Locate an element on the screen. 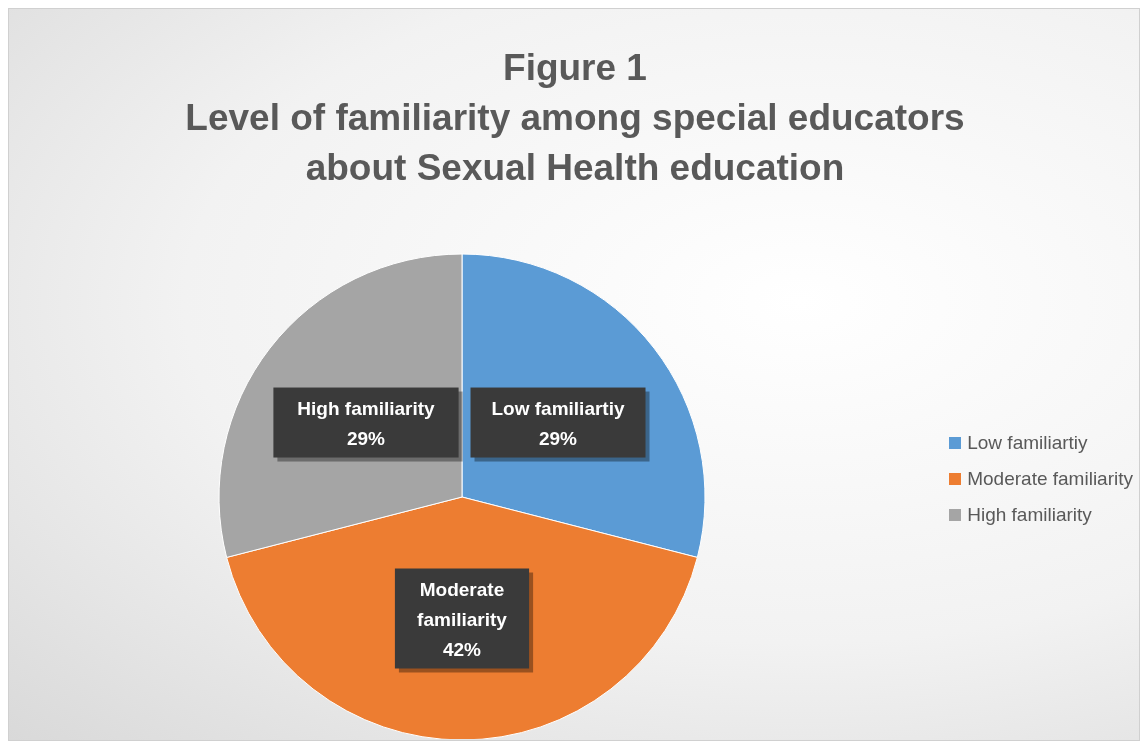  category-label: Moderate familiarity is located at coordinates (1050, 478).